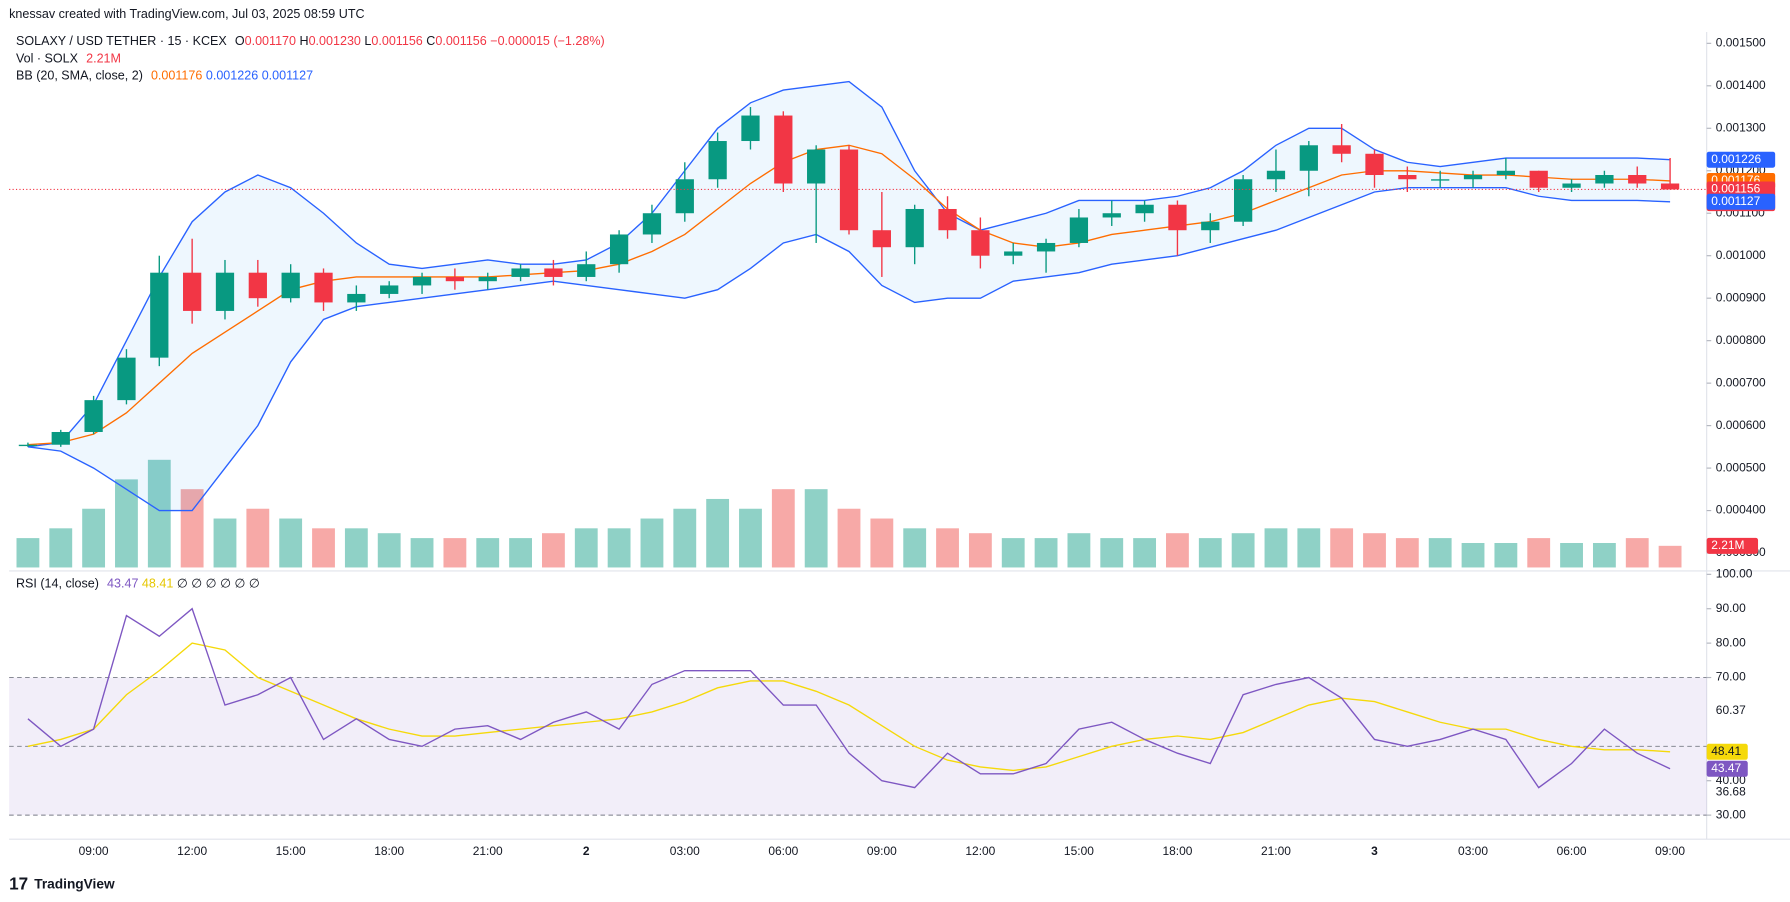 The width and height of the screenshot is (1790, 902). What do you see at coordinates (1741, 467) in the screenshot?
I see `y-tick-label: 0.000500` at bounding box center [1741, 467].